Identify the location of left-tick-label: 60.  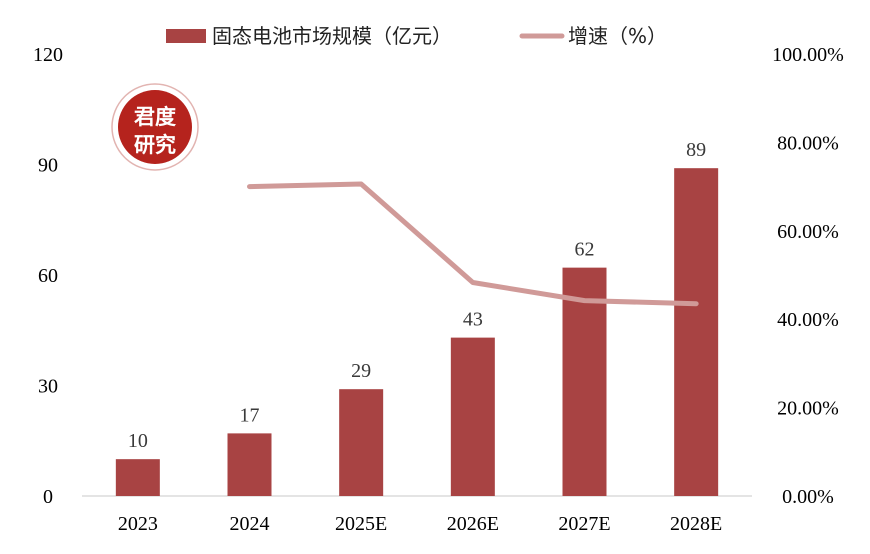
(48, 276).